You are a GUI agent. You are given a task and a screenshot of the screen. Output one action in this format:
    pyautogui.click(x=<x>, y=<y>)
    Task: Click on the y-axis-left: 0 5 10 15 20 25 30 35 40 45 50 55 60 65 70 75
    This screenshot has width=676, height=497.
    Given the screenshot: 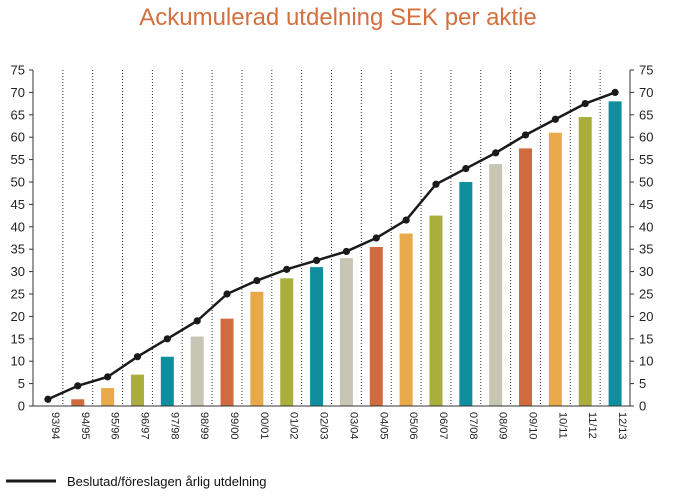 What is the action you would take?
    pyautogui.click(x=22, y=238)
    